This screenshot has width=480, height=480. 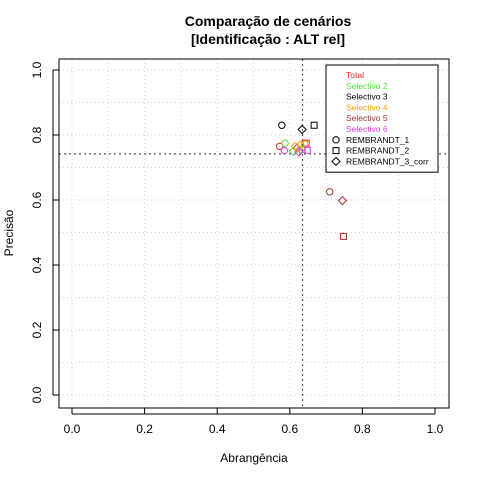 What do you see at coordinates (367, 86) in the screenshot?
I see `legend-entry-label: Selectivo 2` at bounding box center [367, 86].